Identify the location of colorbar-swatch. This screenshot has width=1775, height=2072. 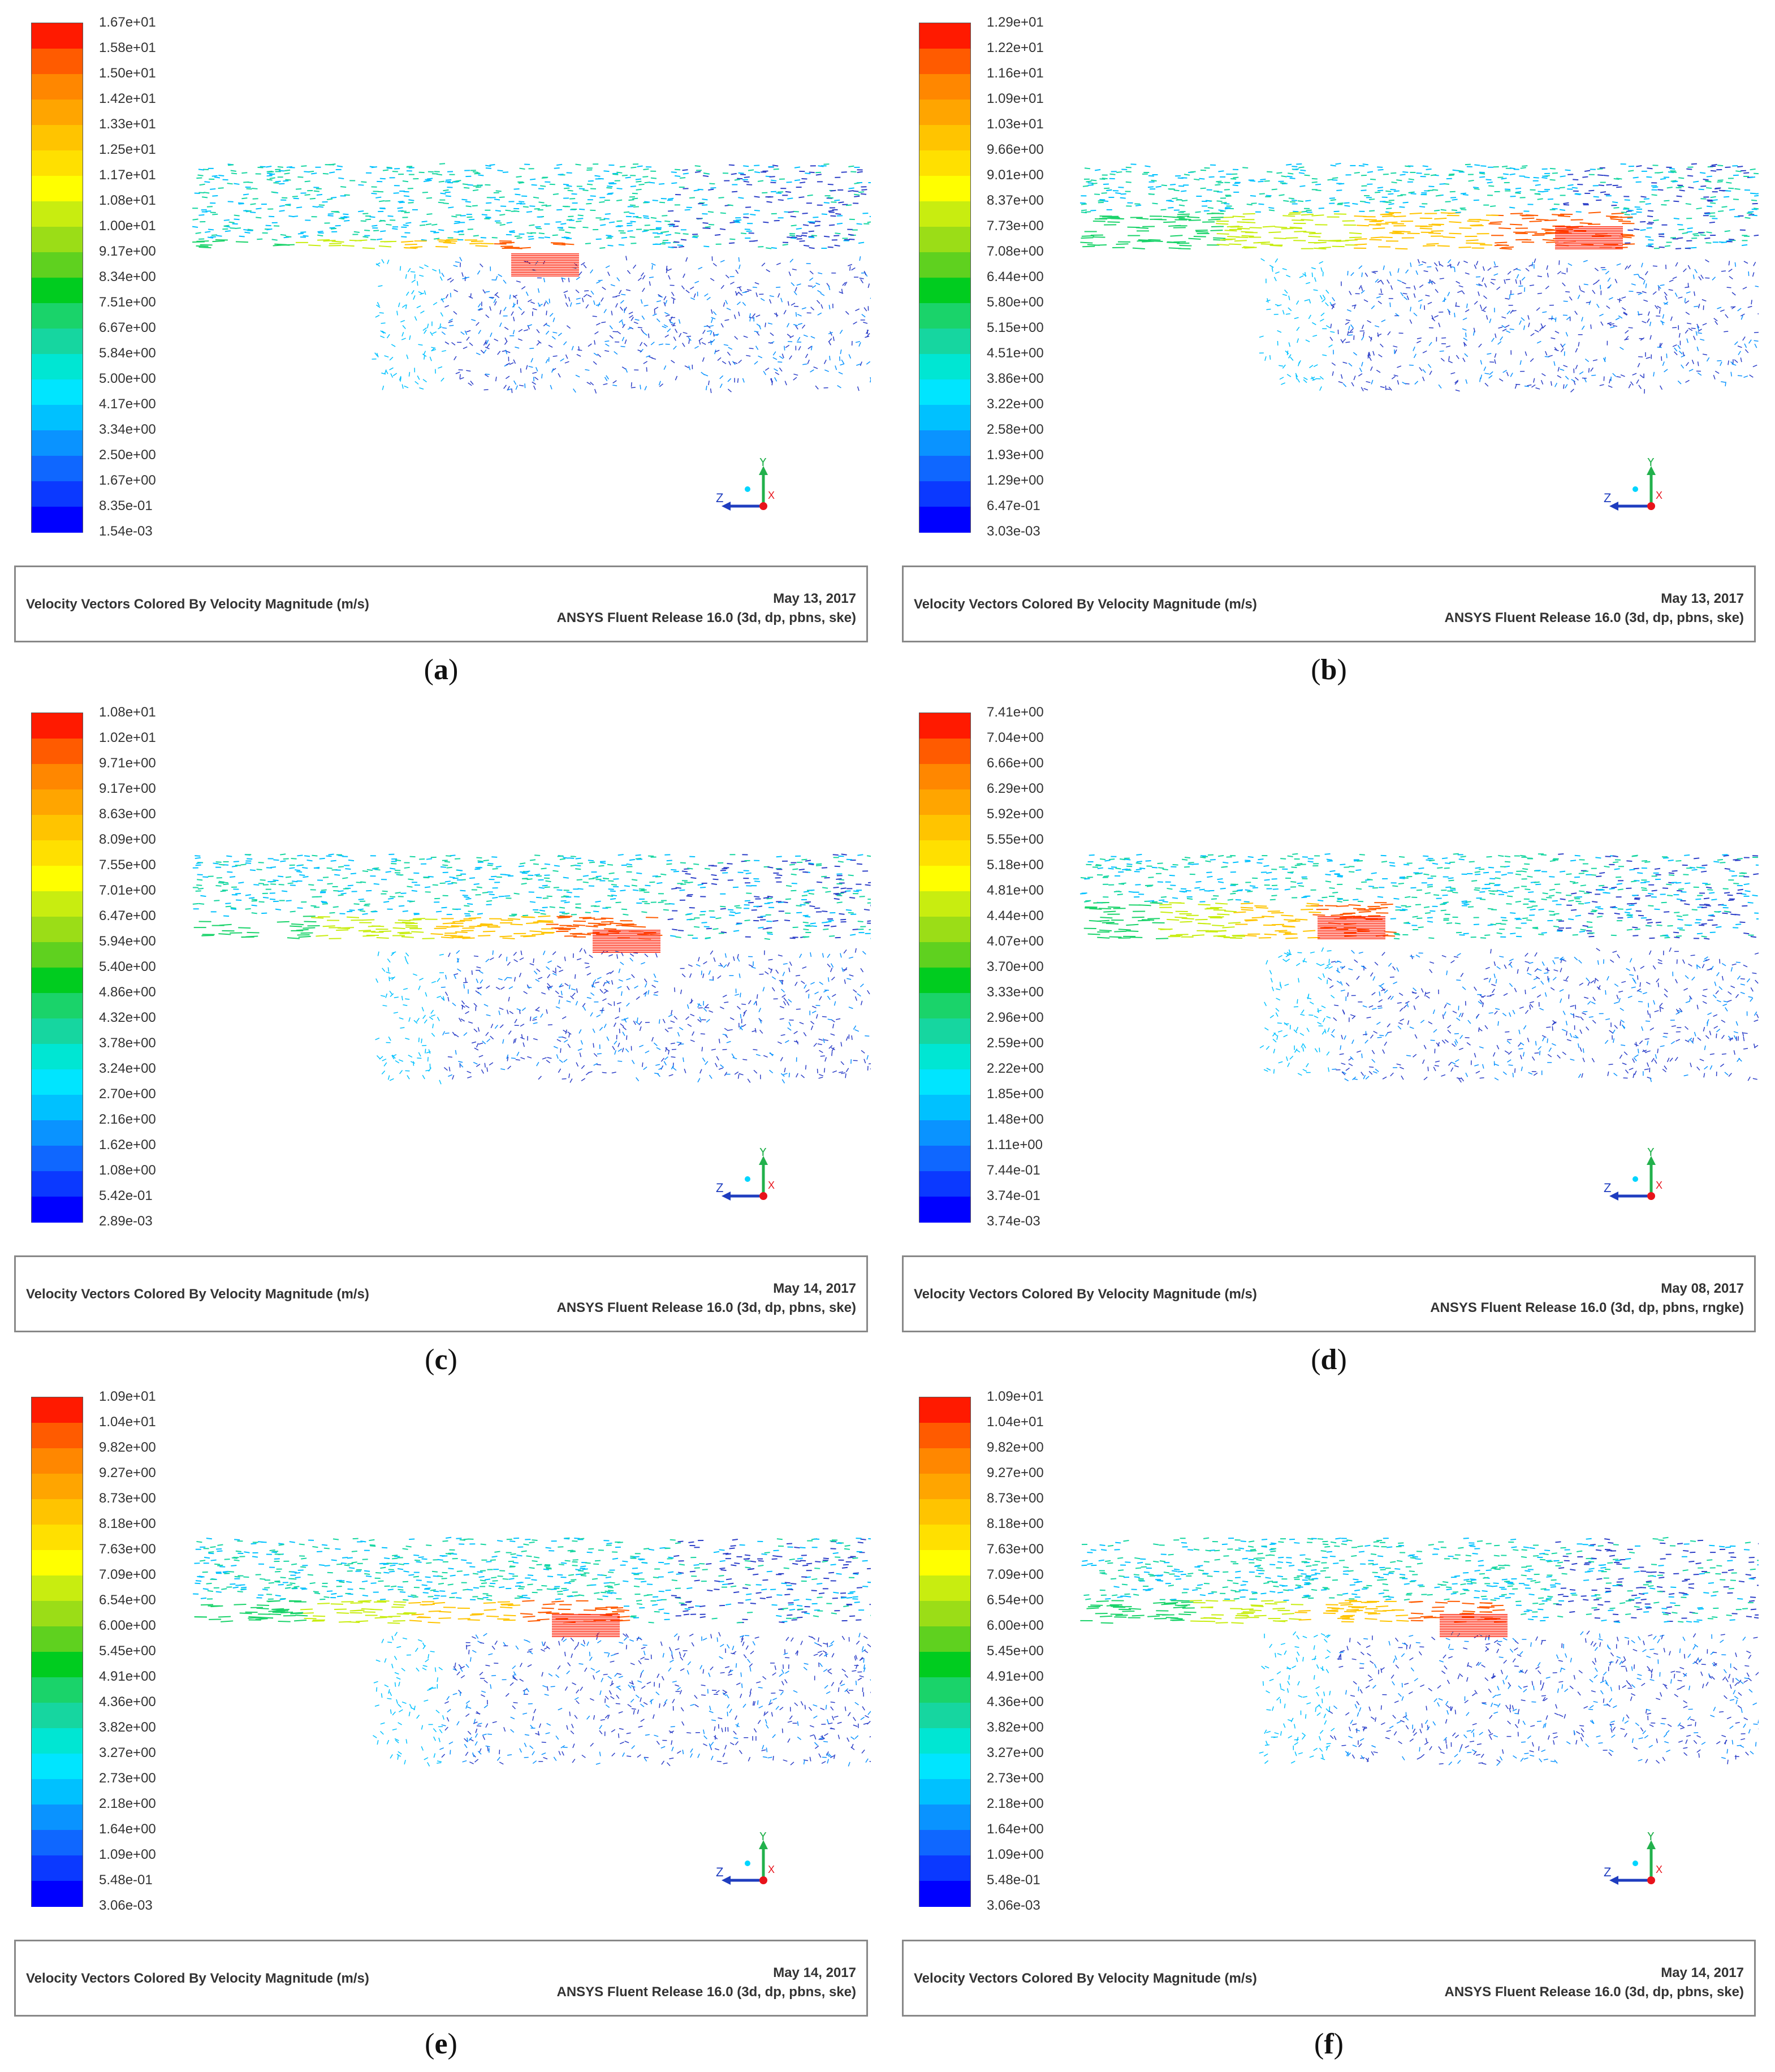
(944, 62).